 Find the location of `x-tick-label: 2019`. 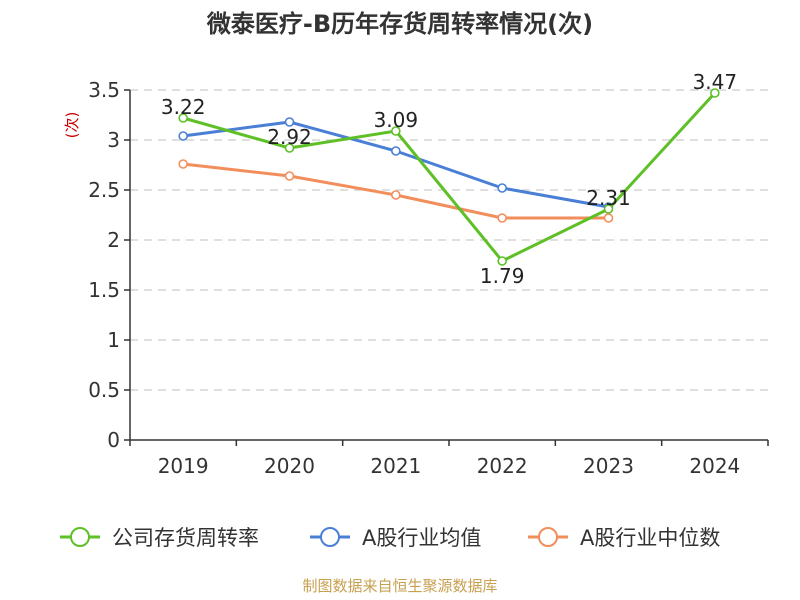

x-tick-label: 2019 is located at coordinates (183, 466).